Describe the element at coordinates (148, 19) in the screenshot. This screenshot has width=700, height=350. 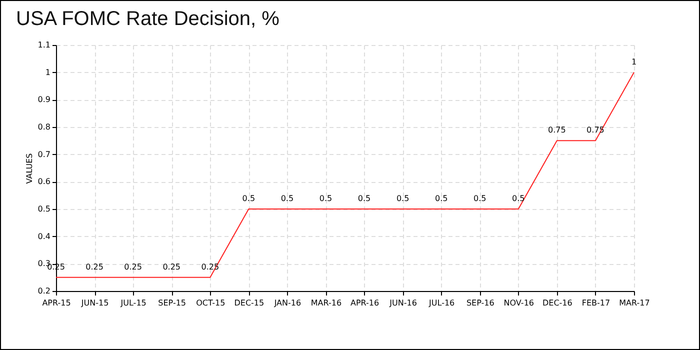
I see `chart-title: USA FOMC Rate Decision, %` at that location.